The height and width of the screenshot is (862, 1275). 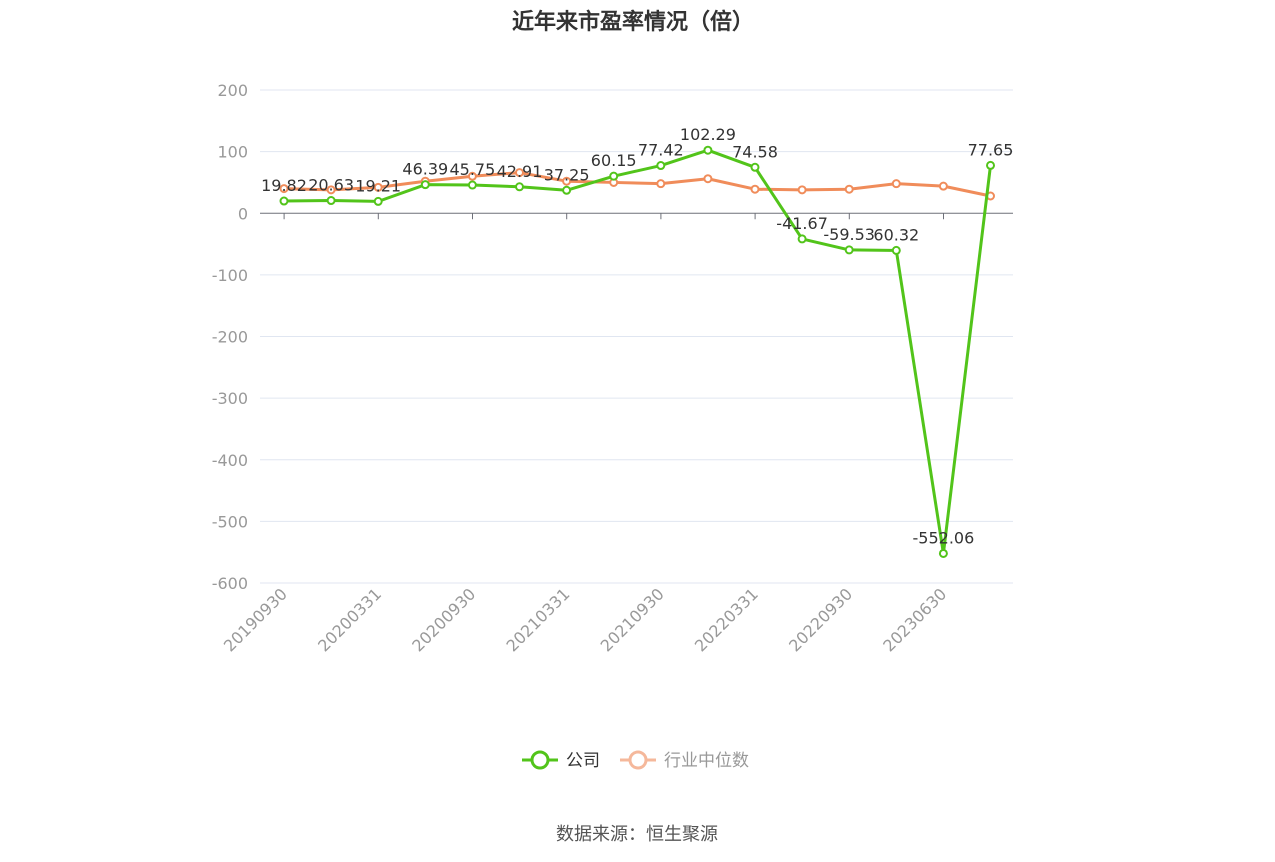 I want to click on data-label: 42.91, so click(x=520, y=171).